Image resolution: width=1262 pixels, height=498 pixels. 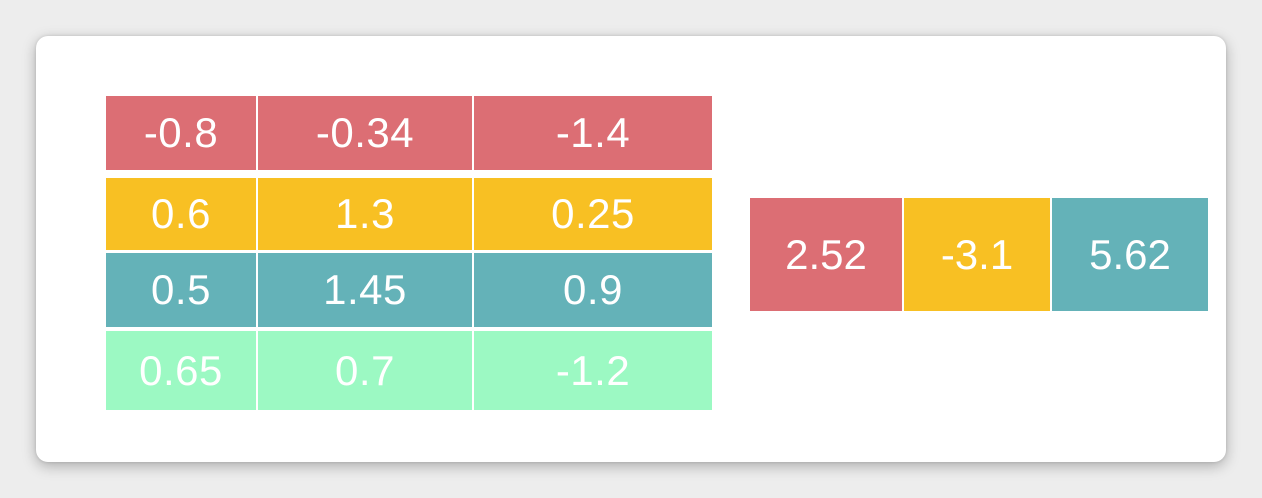 What do you see at coordinates (182, 133) in the screenshot?
I see `matrix-cell-r1c1: -0.8` at bounding box center [182, 133].